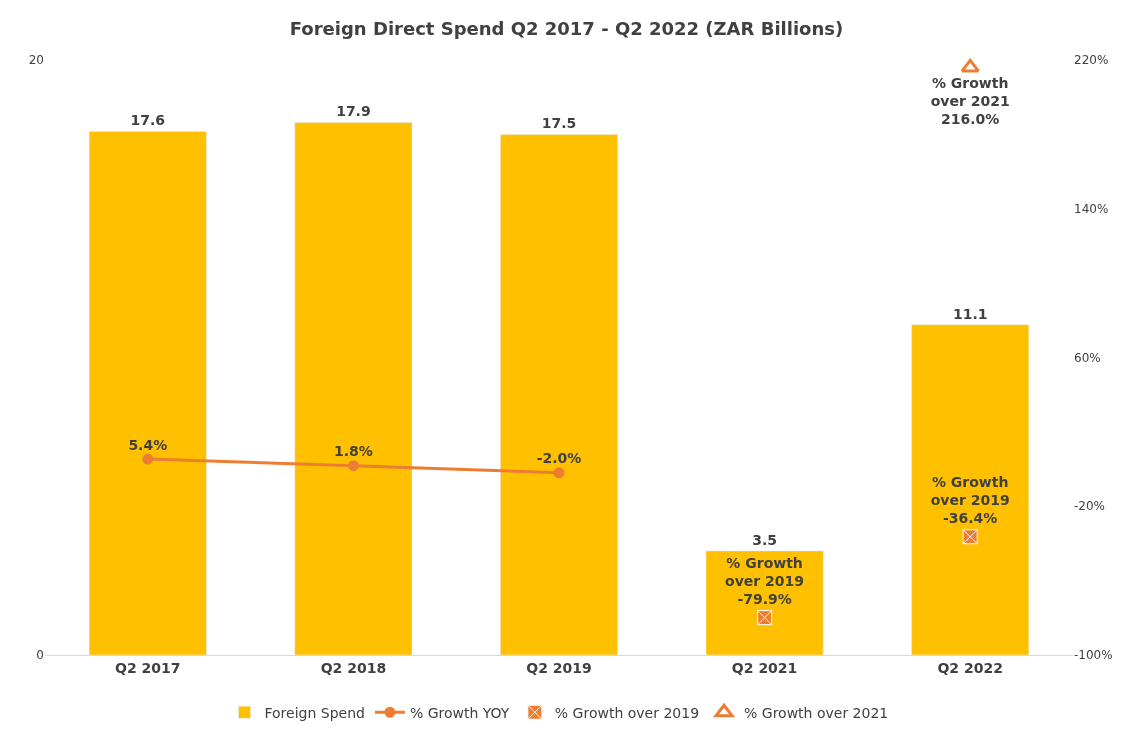 The height and width of the screenshot is (741, 1133). Describe the element at coordinates (459, 712) in the screenshot. I see `legend-label: % Growth YOY` at that location.